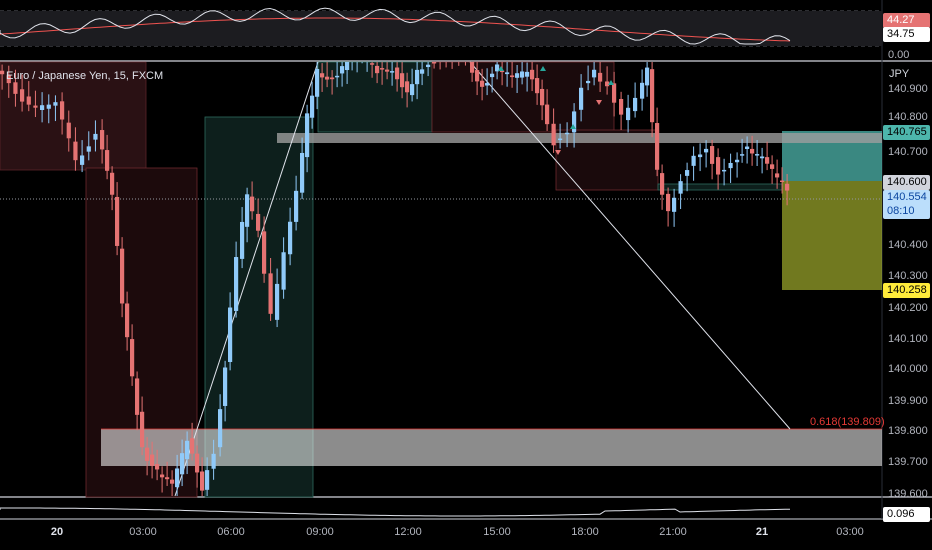  Describe the element at coordinates (908, 308) in the screenshot. I see `price-tick: 140.200` at that location.